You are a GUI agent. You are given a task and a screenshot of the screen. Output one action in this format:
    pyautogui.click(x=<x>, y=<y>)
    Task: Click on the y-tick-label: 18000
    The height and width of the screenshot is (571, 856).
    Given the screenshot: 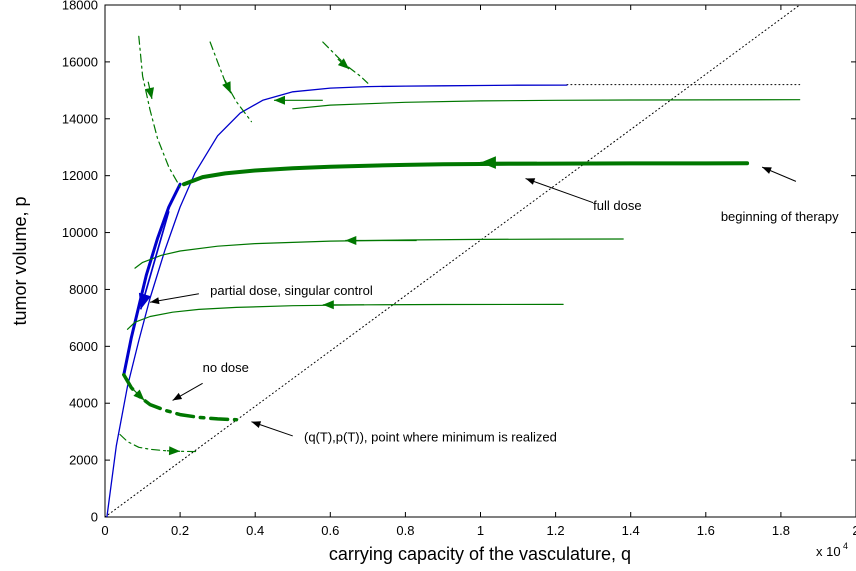 What is the action you would take?
    pyautogui.click(x=80, y=6)
    